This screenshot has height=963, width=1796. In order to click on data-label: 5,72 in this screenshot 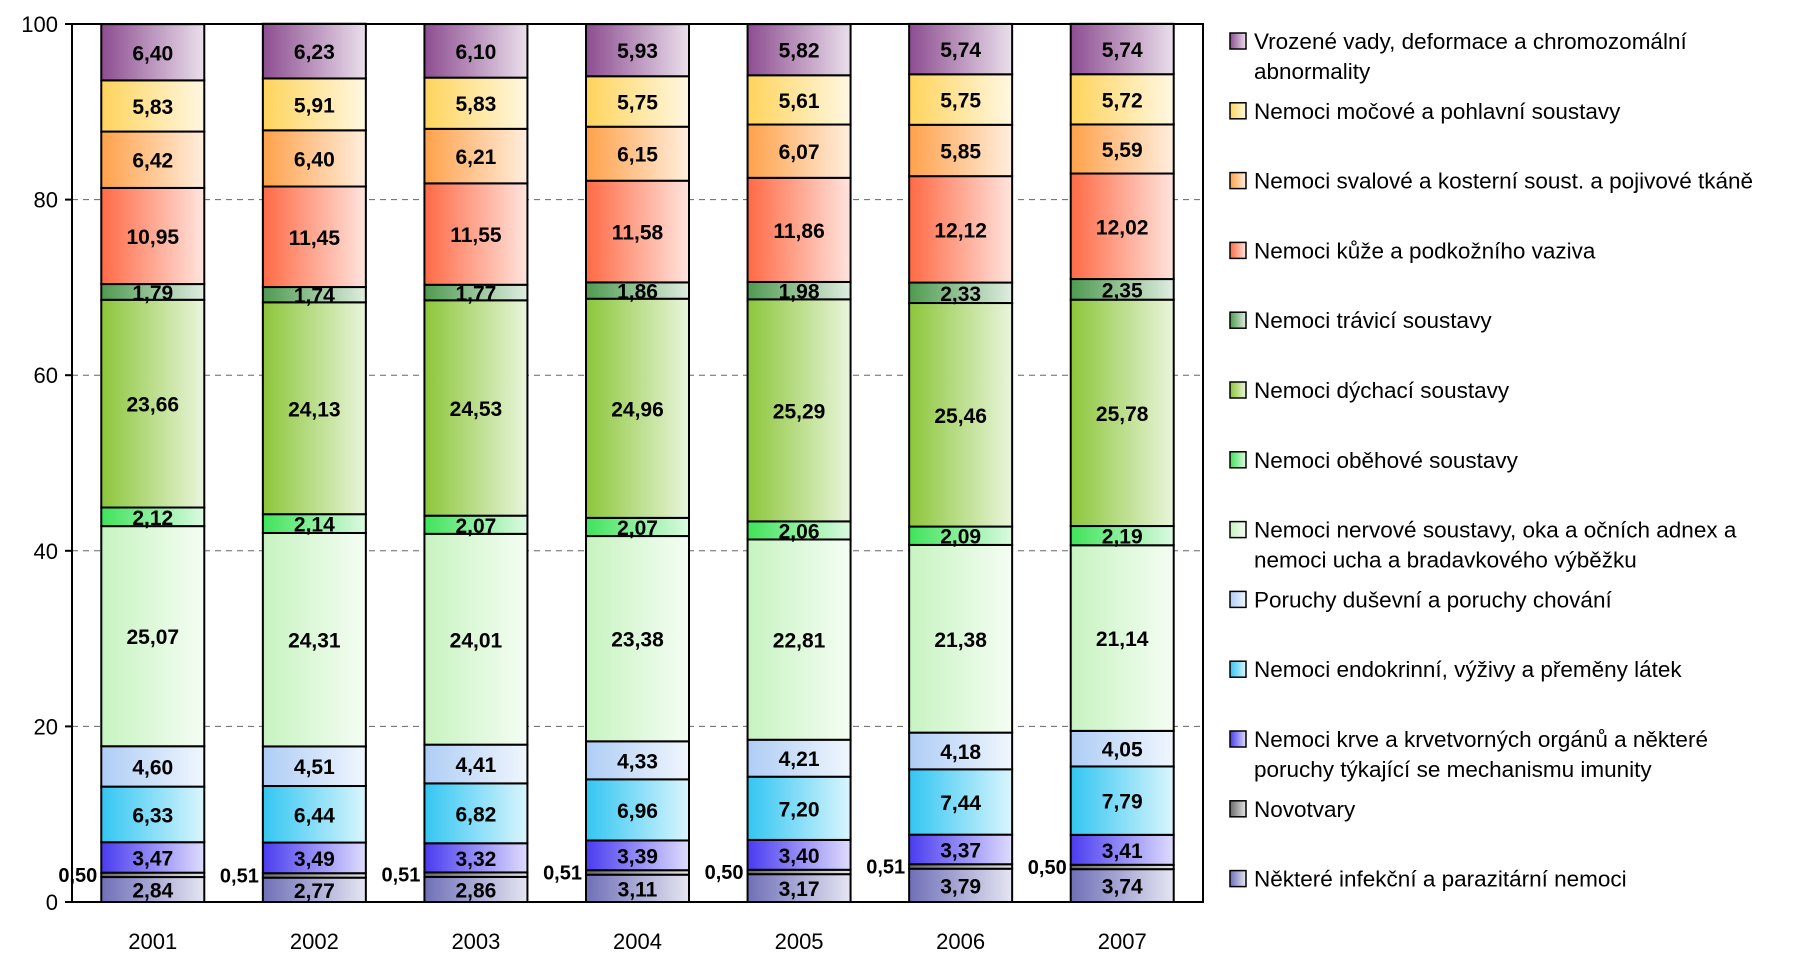, I will do `click(1122, 100)`.